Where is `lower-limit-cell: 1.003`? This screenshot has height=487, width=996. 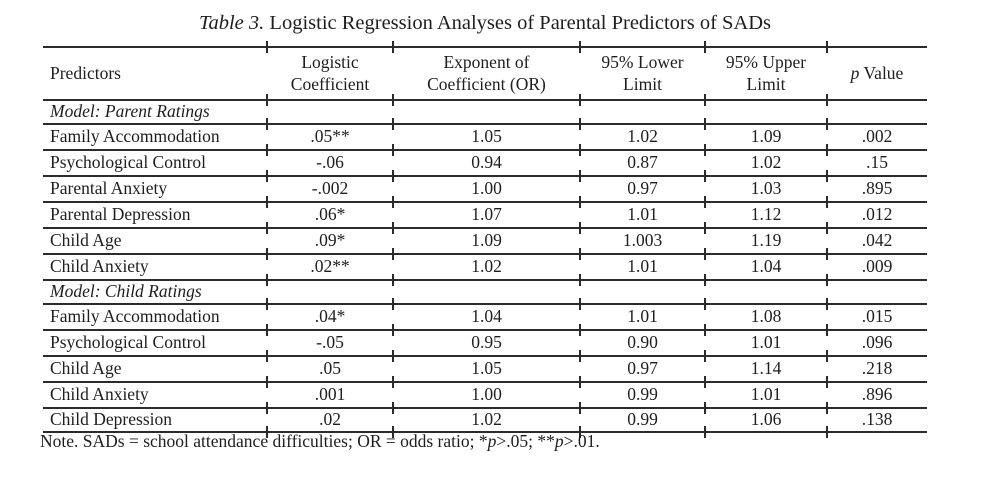 lower-limit-cell: 1.003 is located at coordinates (642, 237).